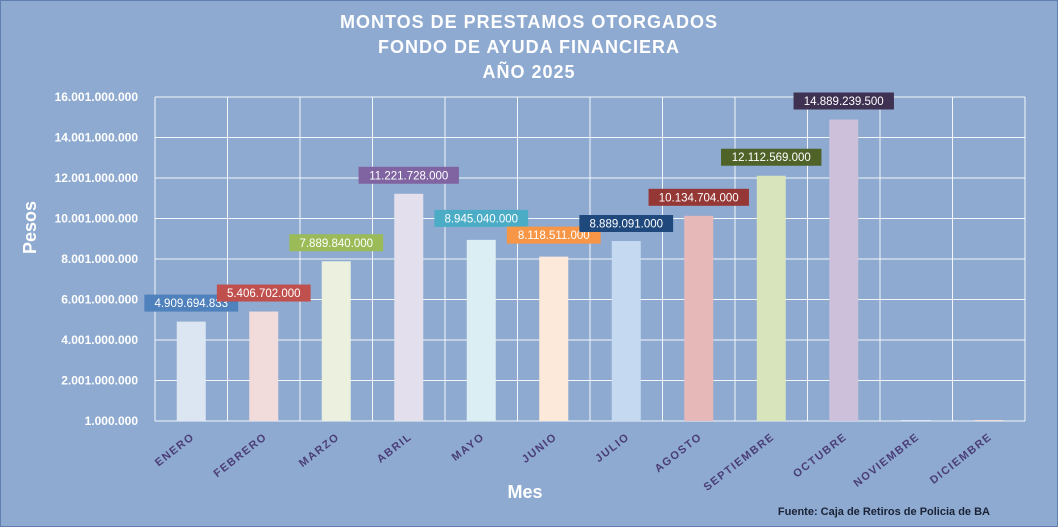 This screenshot has width=1058, height=527. What do you see at coordinates (529, 22) in the screenshot?
I see `chart-title-line-1: MONTOS DE PRESTAMOS OTORGADOS` at bounding box center [529, 22].